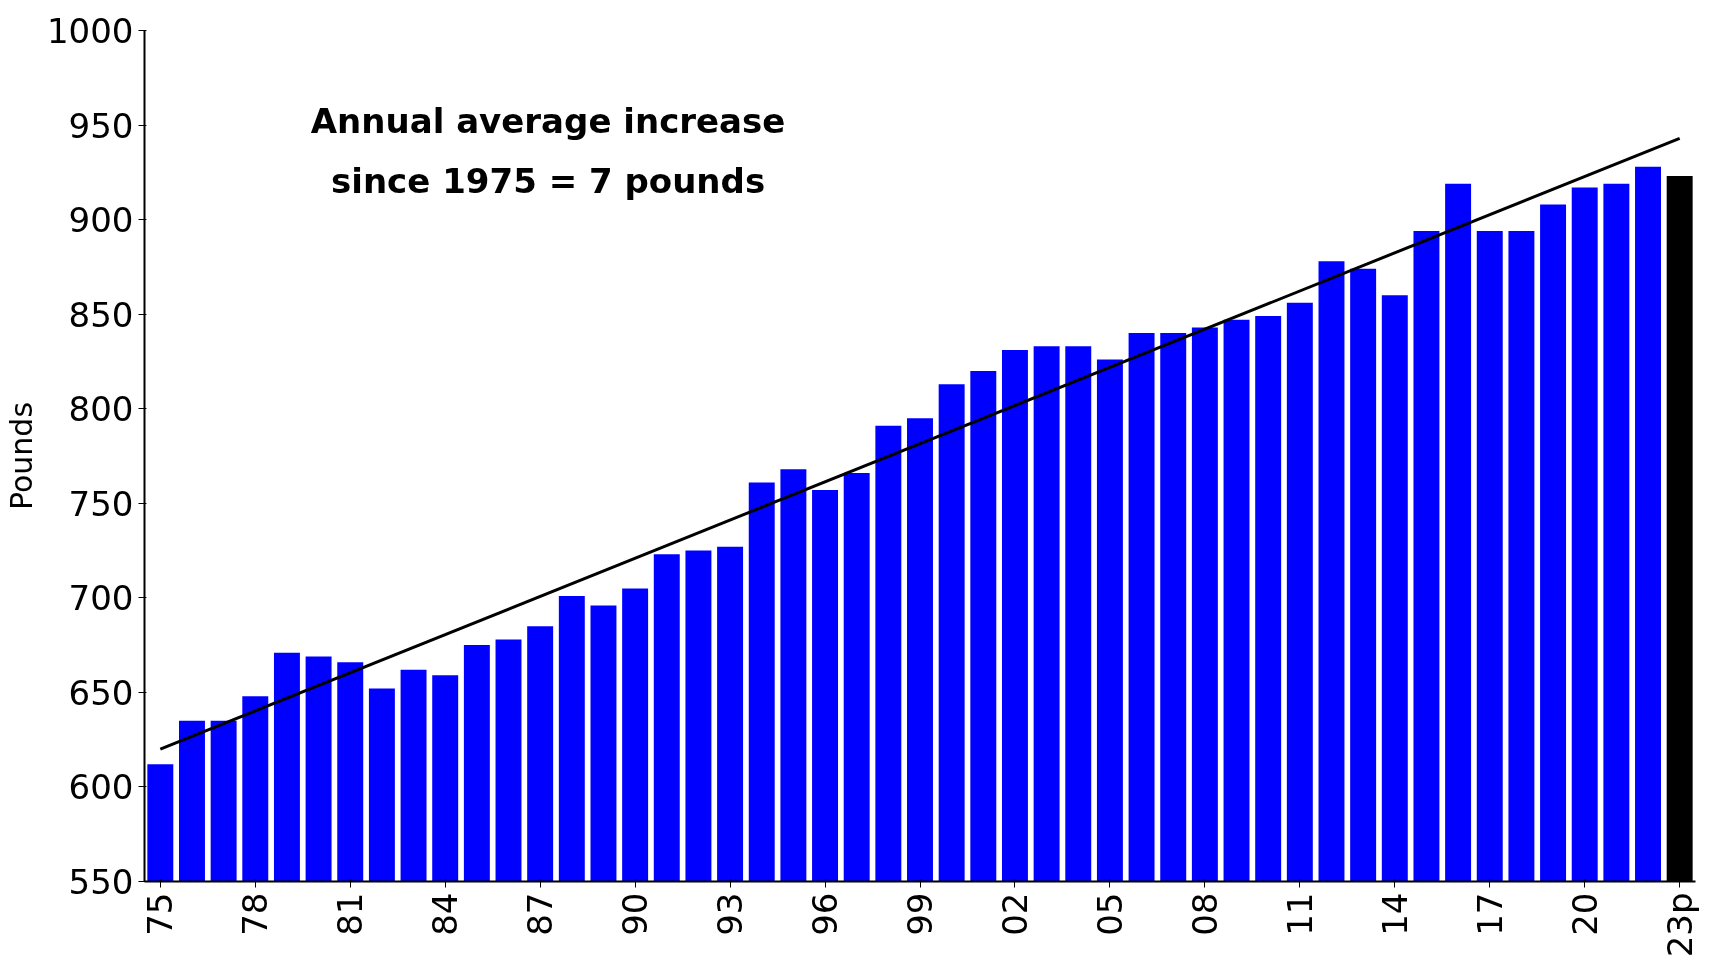  I want to click on x-tick-label: 75, so click(160, 914).